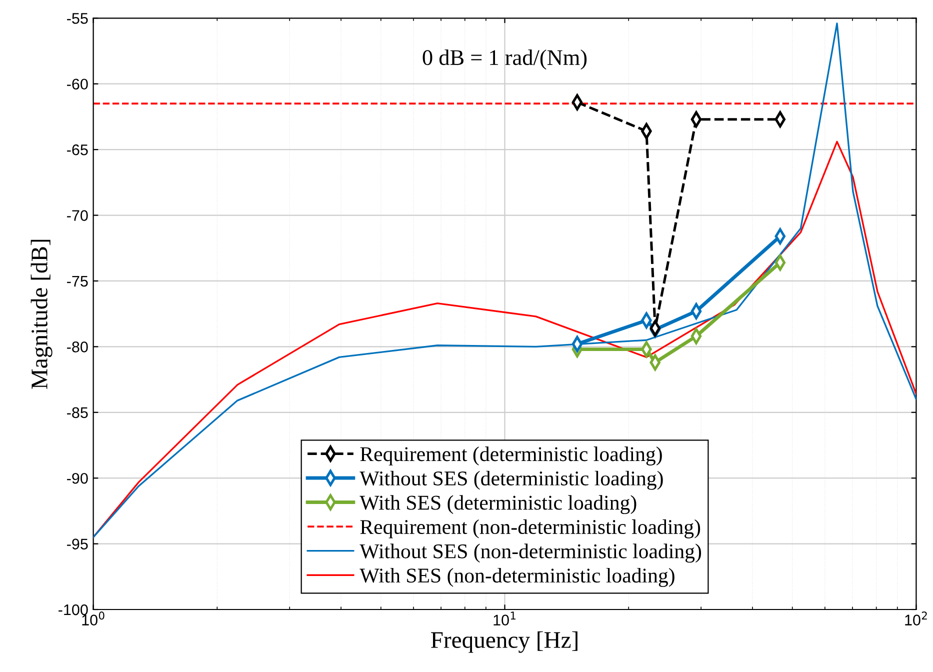 Image resolution: width=933 pixels, height=672 pixels. Describe the element at coordinates (511, 480) in the screenshot. I see `legend-label: Without SES (deterministic loading)` at that location.